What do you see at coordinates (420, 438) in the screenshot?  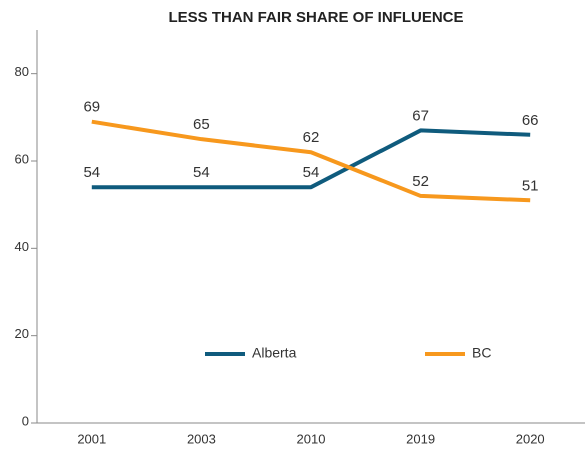 I see `x-tick-label: 2019` at bounding box center [420, 438].